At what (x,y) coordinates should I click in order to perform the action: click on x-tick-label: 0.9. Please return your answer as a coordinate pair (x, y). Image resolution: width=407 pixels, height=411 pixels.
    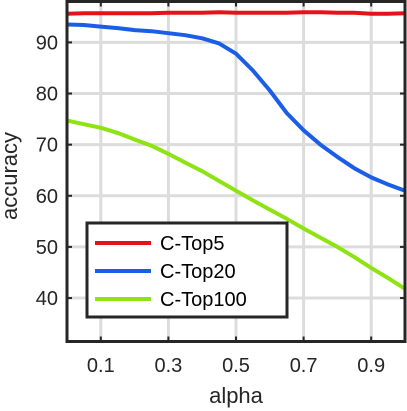
    Looking at the image, I should click on (371, 366).